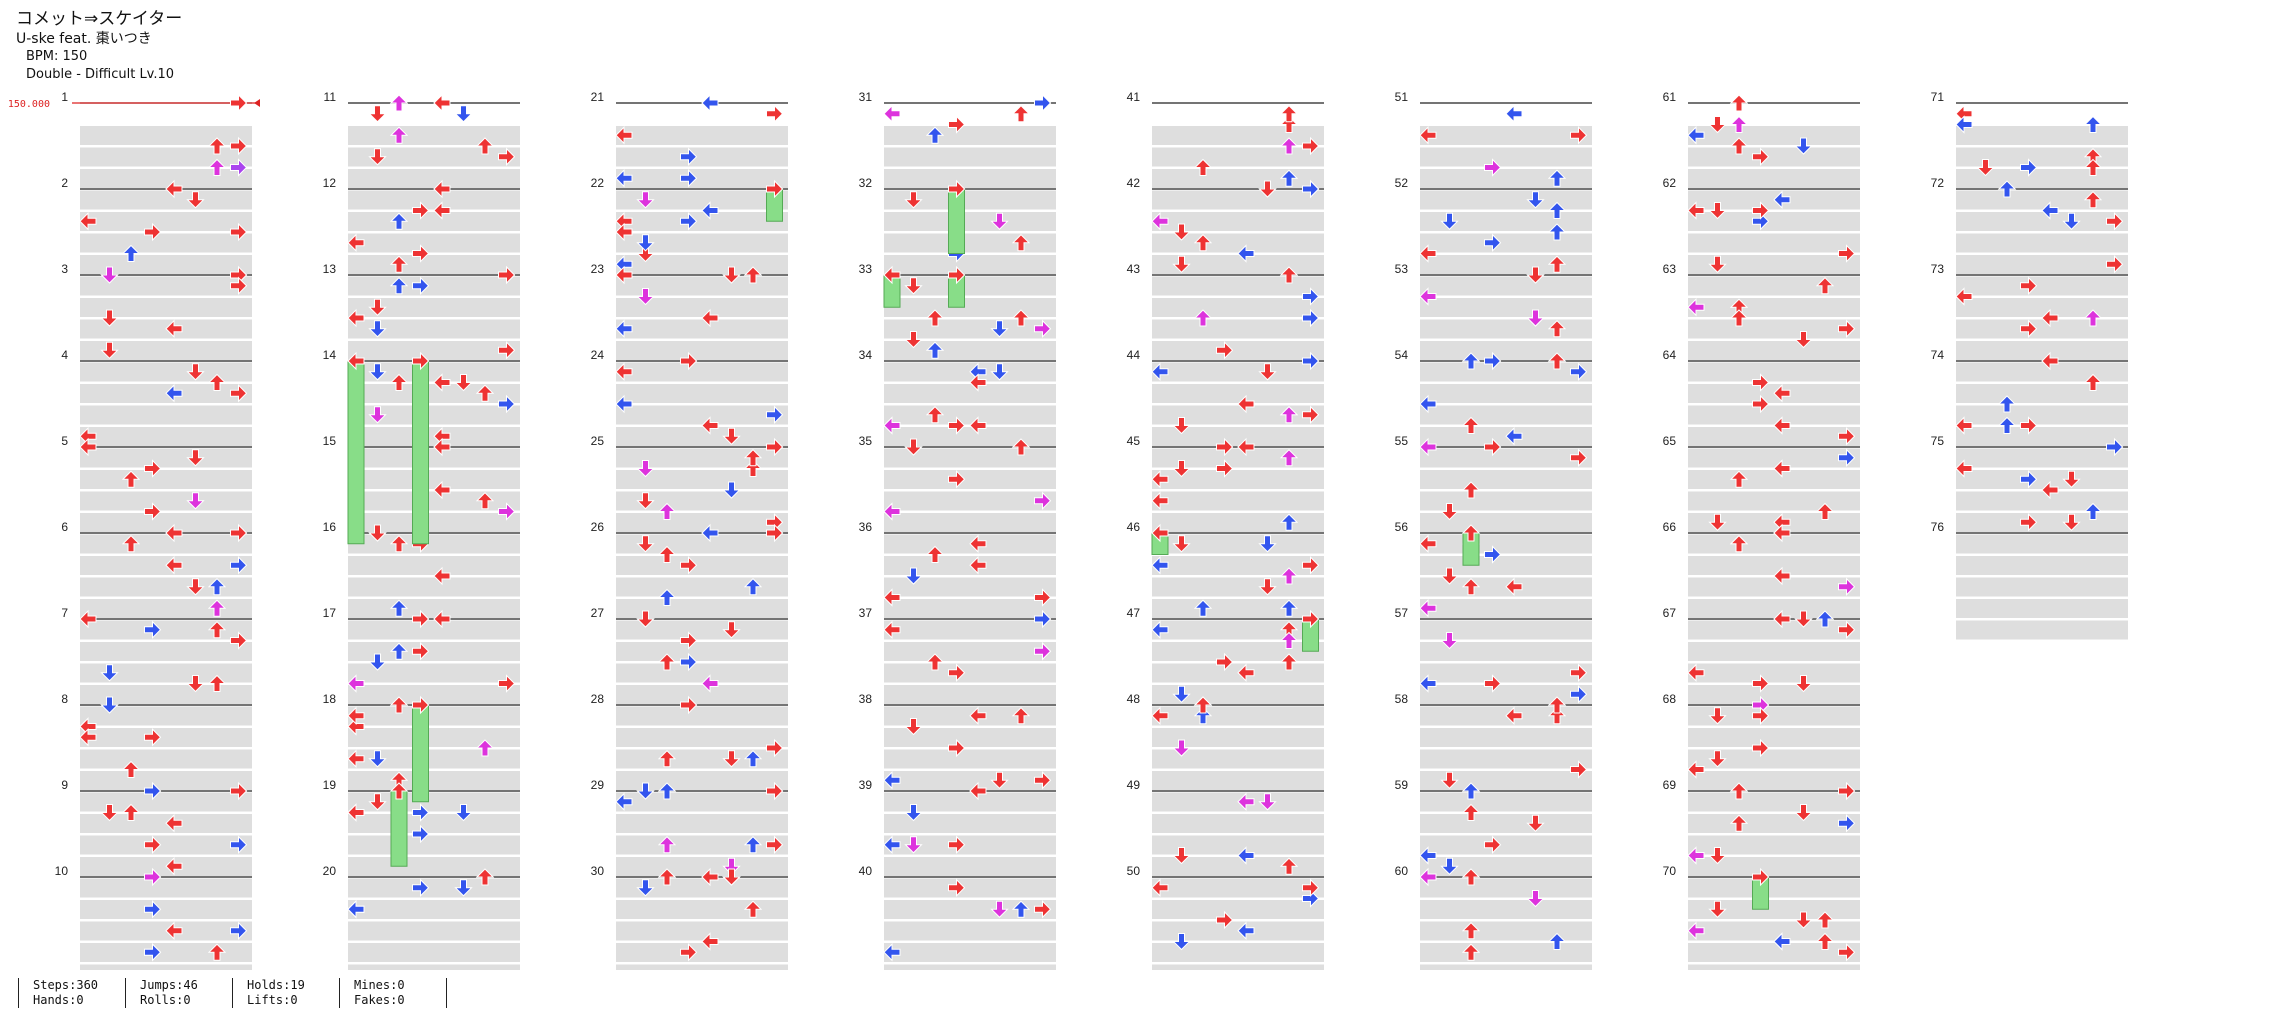 The image size is (2277, 1024). Describe the element at coordinates (64, 441) in the screenshot. I see `measure-number: 5` at that location.